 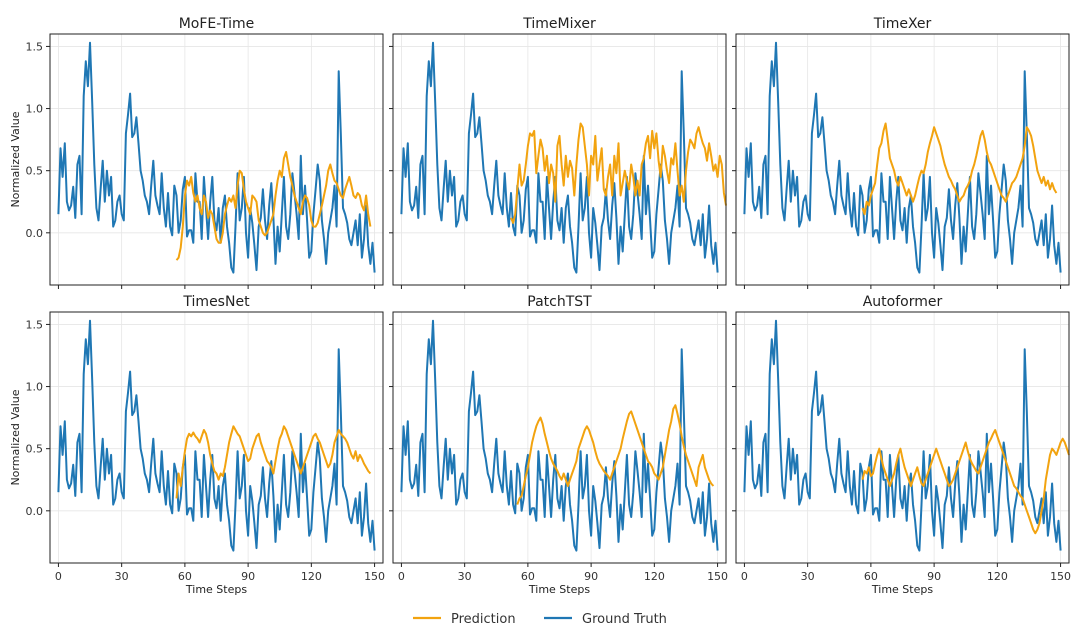 What do you see at coordinates (217, 24) in the screenshot?
I see `subplot-title: MoFE-Time` at bounding box center [217, 24].